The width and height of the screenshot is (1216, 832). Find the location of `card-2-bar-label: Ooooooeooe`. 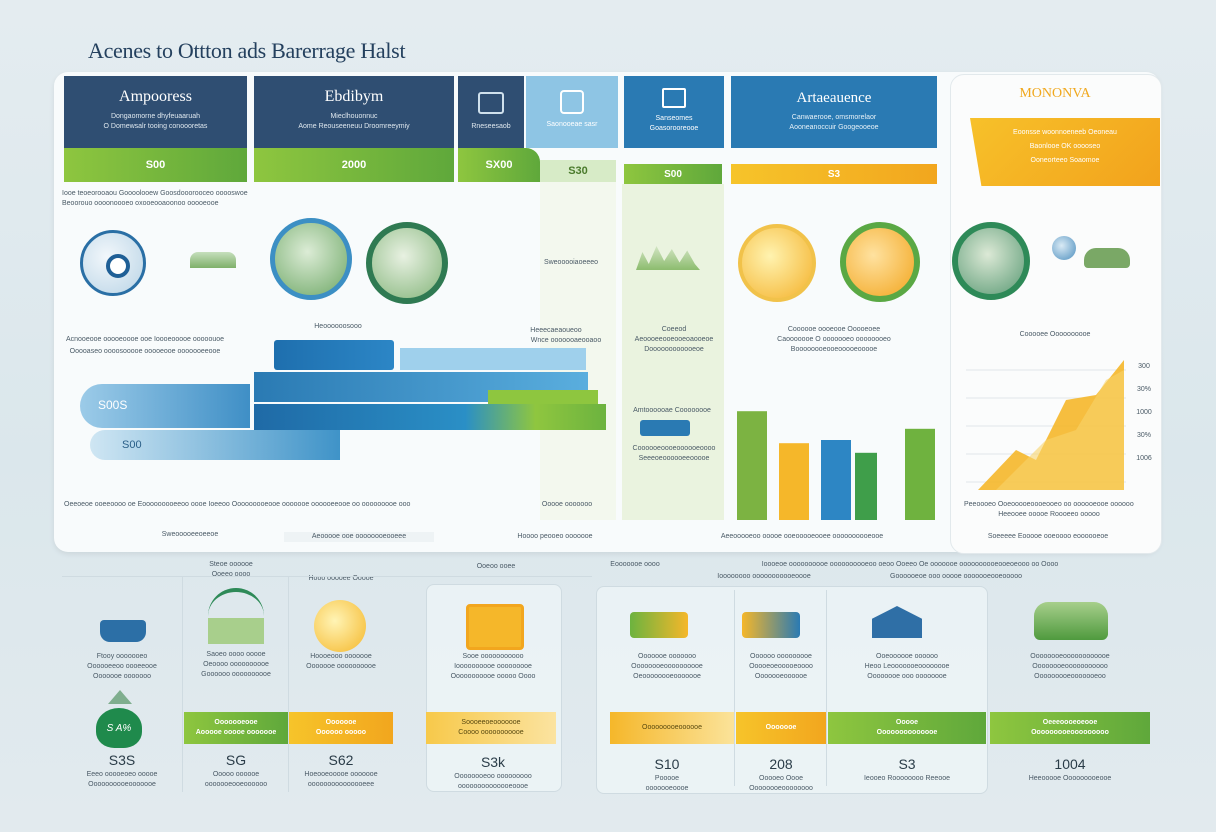

card-2-bar-label: Ooooooeooe is located at coordinates (236, 722).